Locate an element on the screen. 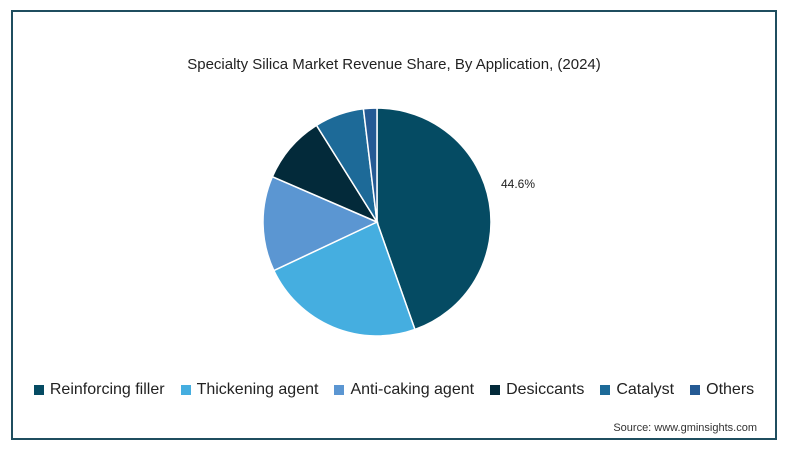 Image resolution: width=796 pixels, height=451 pixels. pie-slice-thickening-agent is located at coordinates (344, 278).